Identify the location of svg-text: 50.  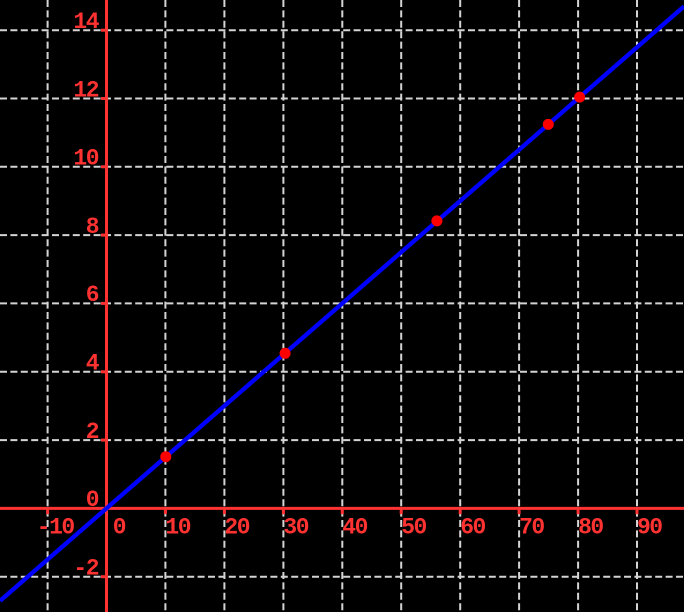
(413, 528).